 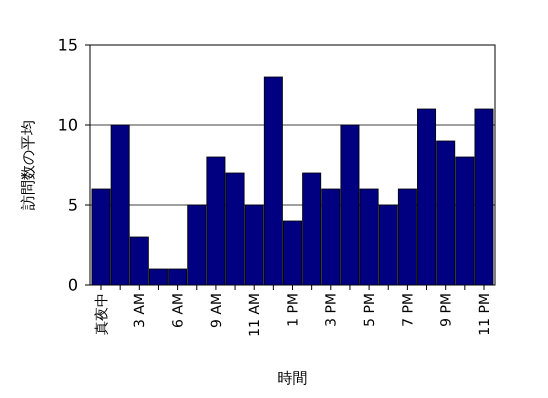 What do you see at coordinates (446, 310) in the screenshot?
I see `x-tick-label: 9 PM` at bounding box center [446, 310].